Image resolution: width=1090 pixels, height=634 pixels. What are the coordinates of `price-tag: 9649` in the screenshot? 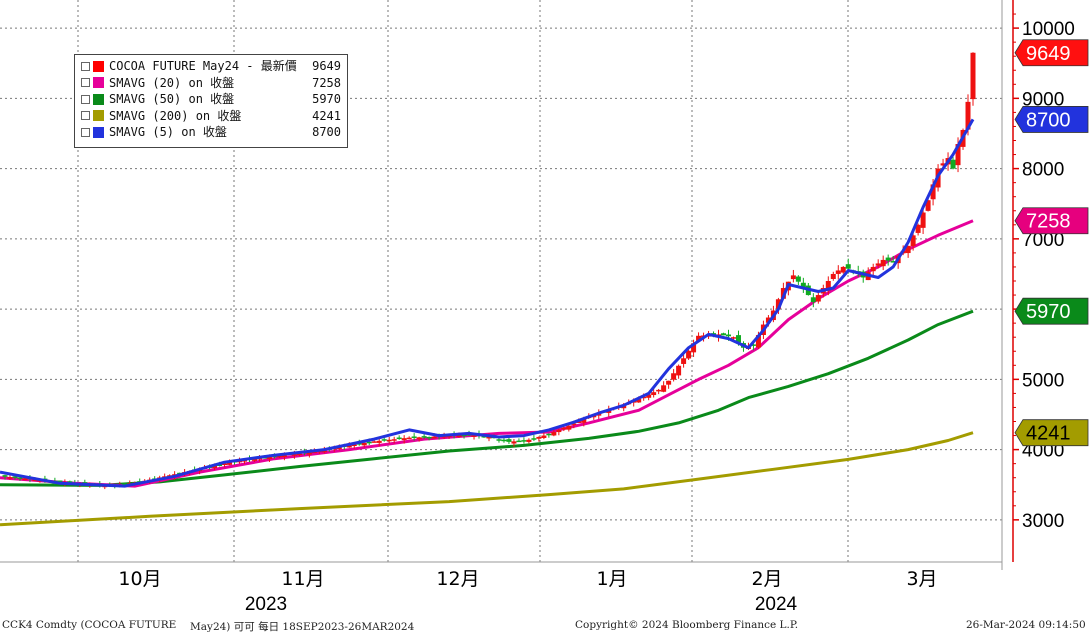 It's located at (1051, 53).